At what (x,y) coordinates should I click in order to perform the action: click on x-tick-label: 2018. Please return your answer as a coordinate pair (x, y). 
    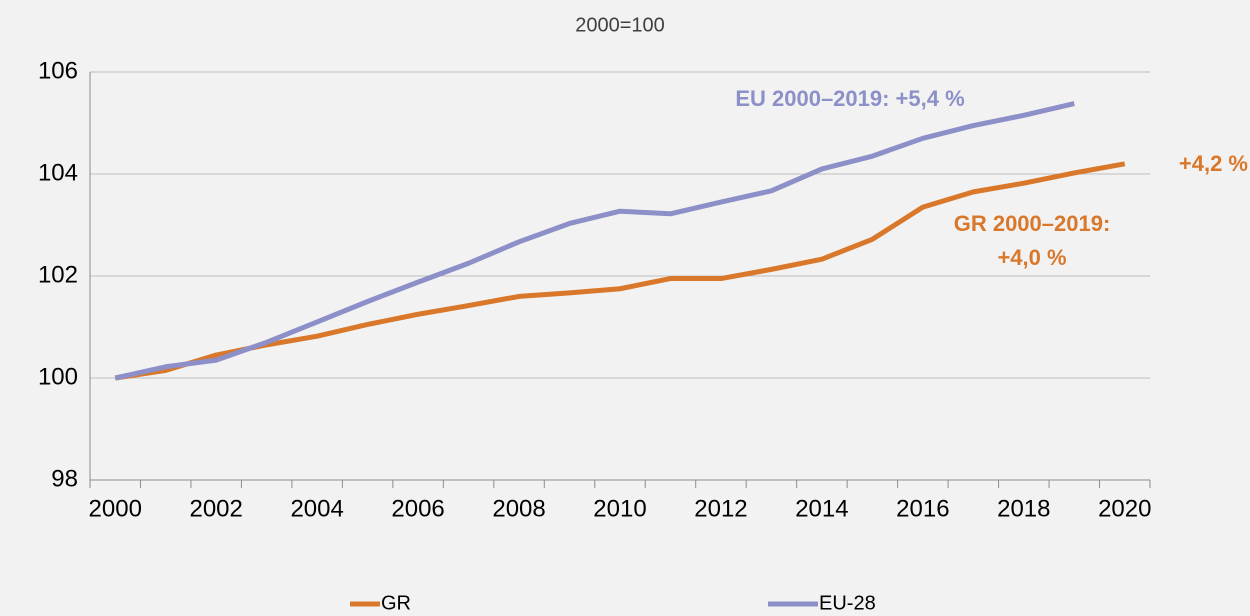
    Looking at the image, I should click on (1023, 508).